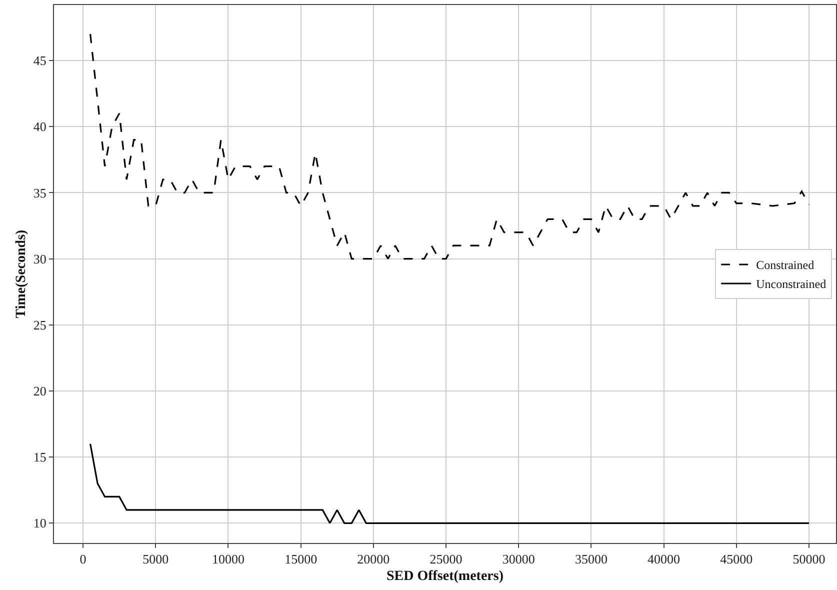 Image resolution: width=837 pixels, height=590 pixels. Describe the element at coordinates (518, 559) in the screenshot. I see `x-tick-label: 30000` at that location.